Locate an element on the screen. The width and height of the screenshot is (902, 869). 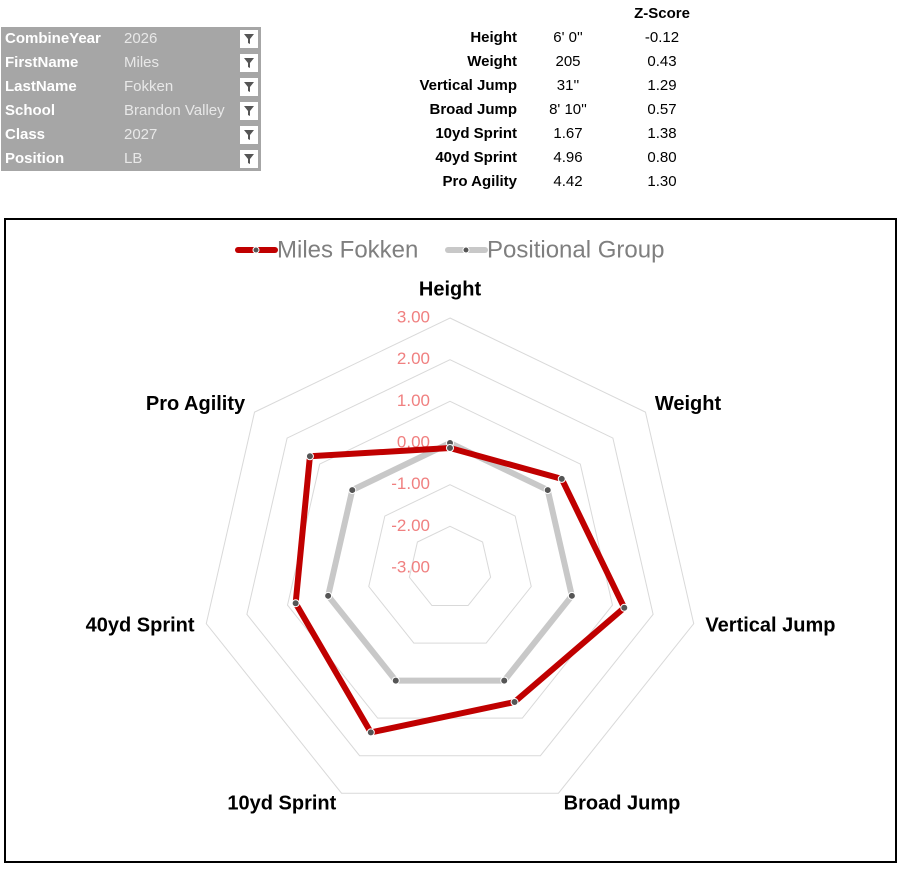
row-label: Pro Agility is located at coordinates (480, 181).